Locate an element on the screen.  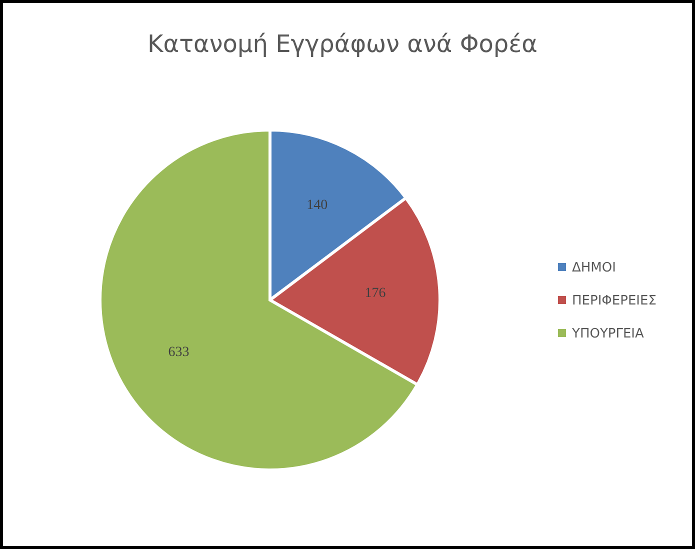
legend-label: ΔΗΜΟΙ is located at coordinates (594, 268).